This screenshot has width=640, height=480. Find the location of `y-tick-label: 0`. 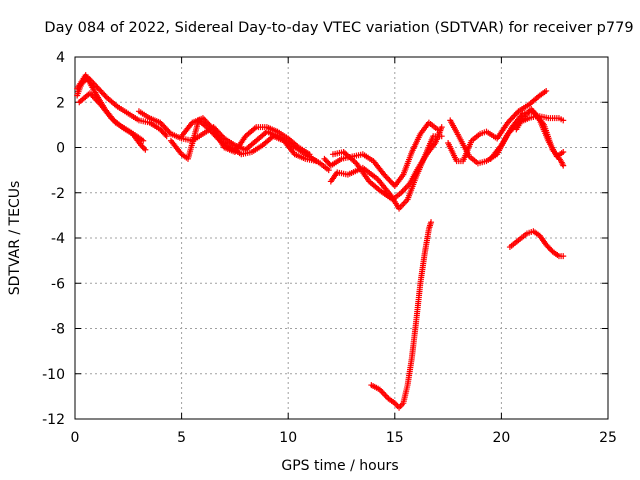

y-tick-label: 0 is located at coordinates (60, 149).